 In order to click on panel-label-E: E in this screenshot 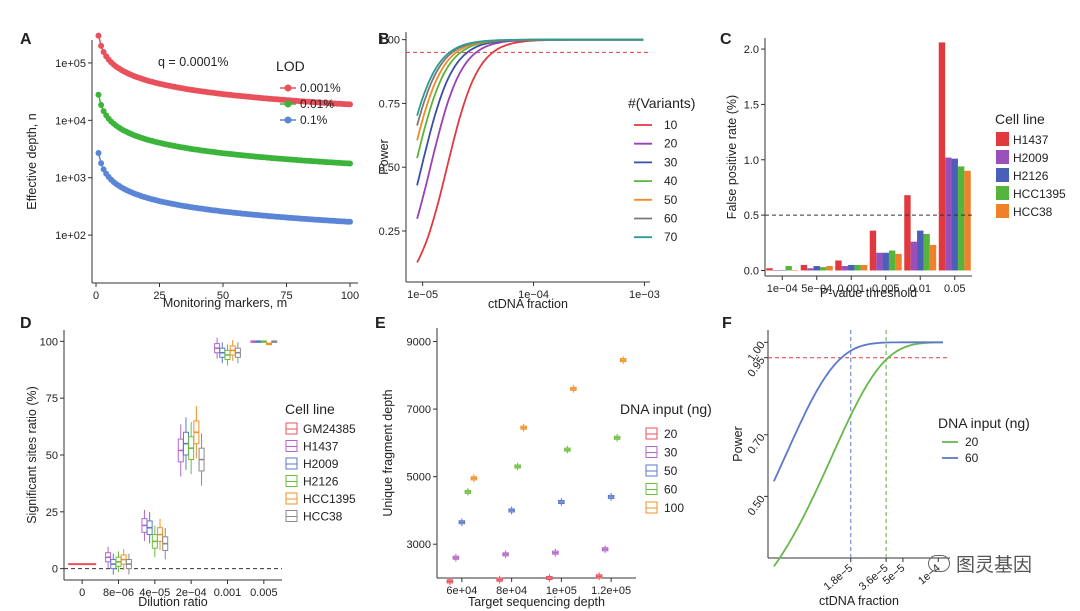, I will do `click(380, 323)`.